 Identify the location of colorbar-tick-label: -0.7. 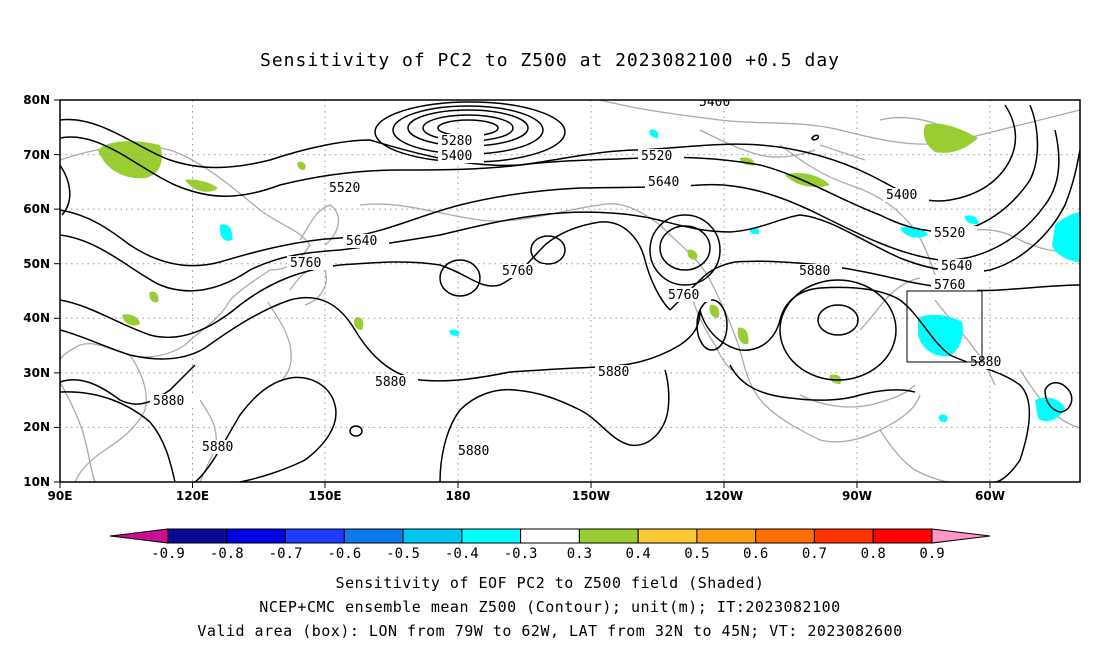
(286, 554).